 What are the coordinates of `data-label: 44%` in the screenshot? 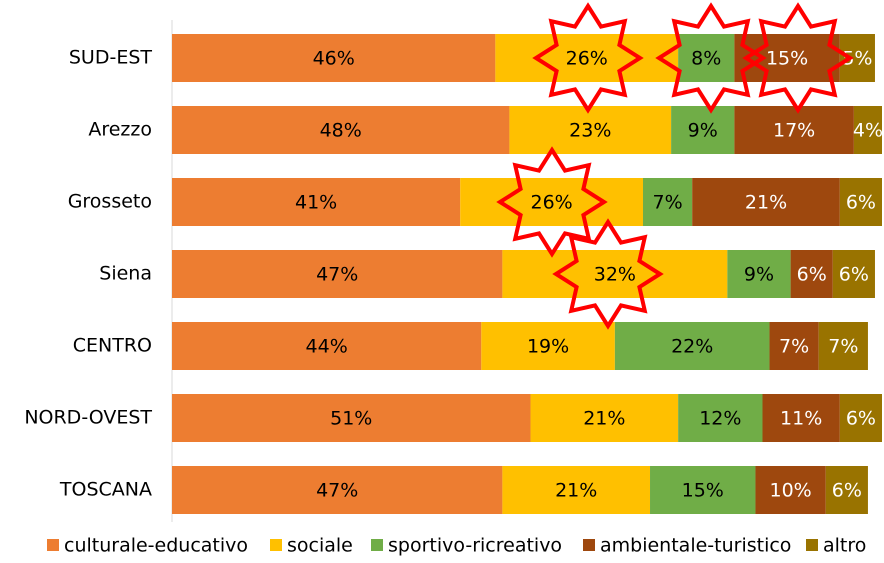 It's located at (327, 347).